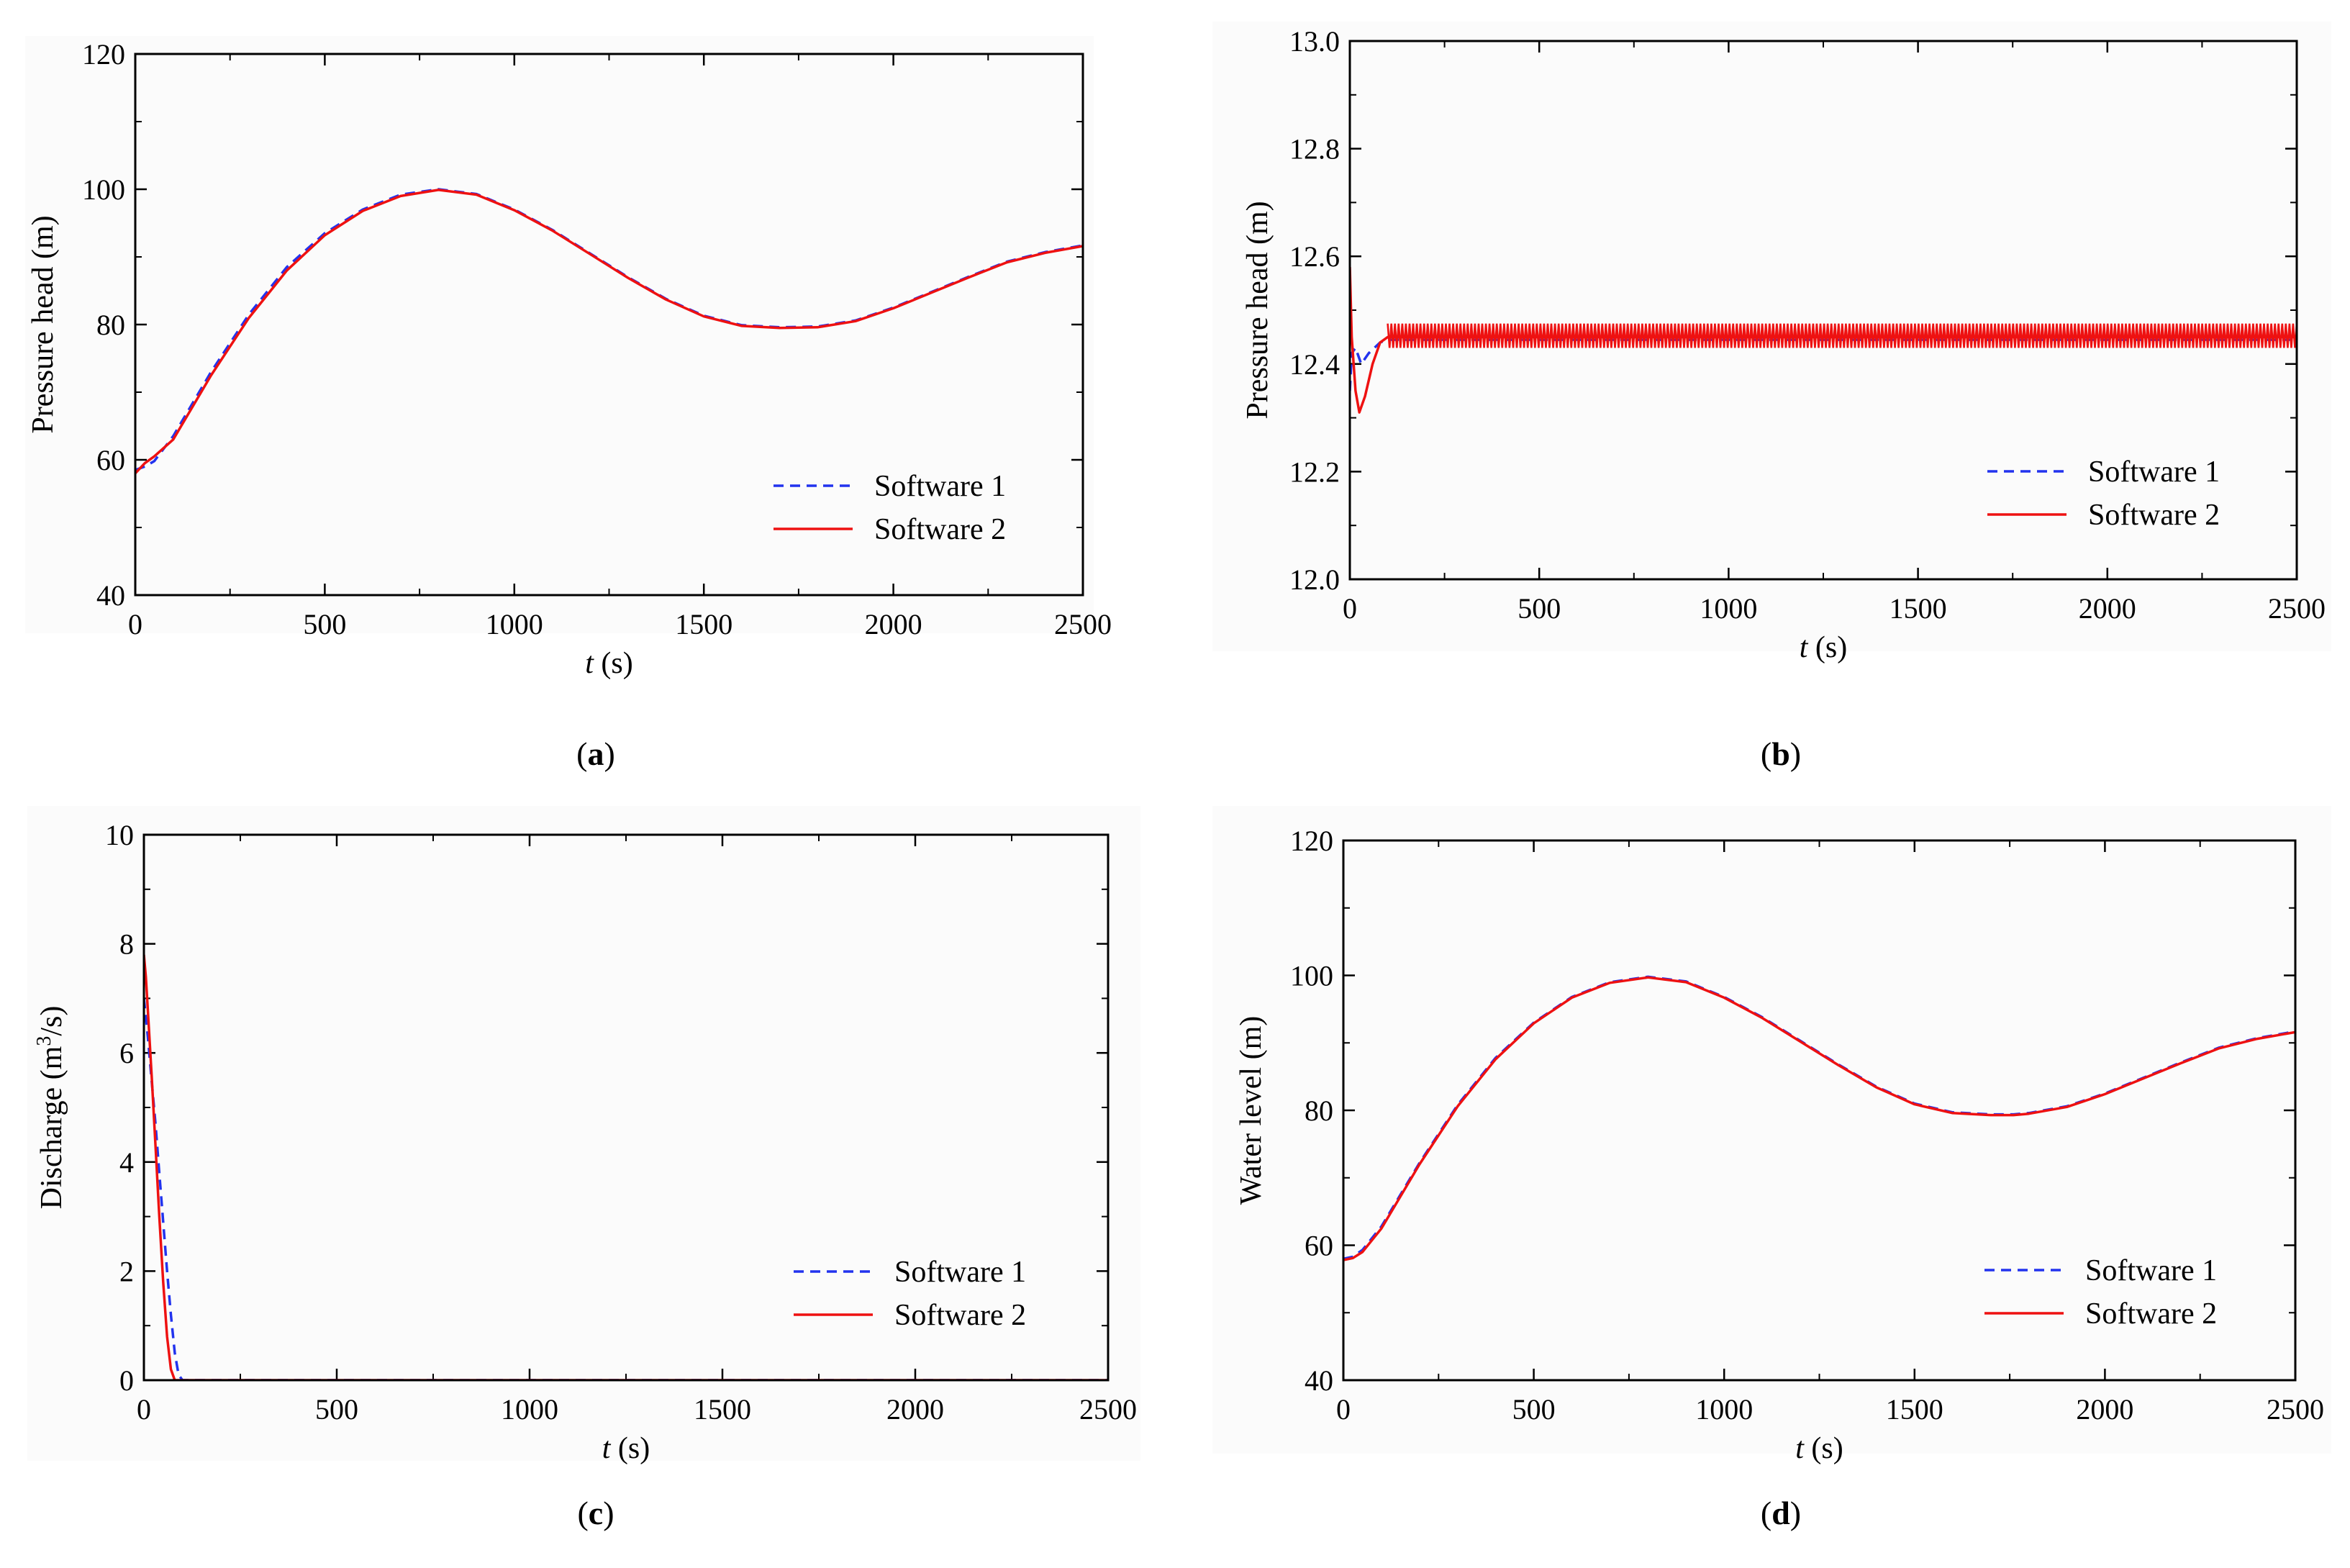 The image size is (2350, 1568). Describe the element at coordinates (595, 1513) in the screenshot. I see `panel-caption: (c)` at that location.